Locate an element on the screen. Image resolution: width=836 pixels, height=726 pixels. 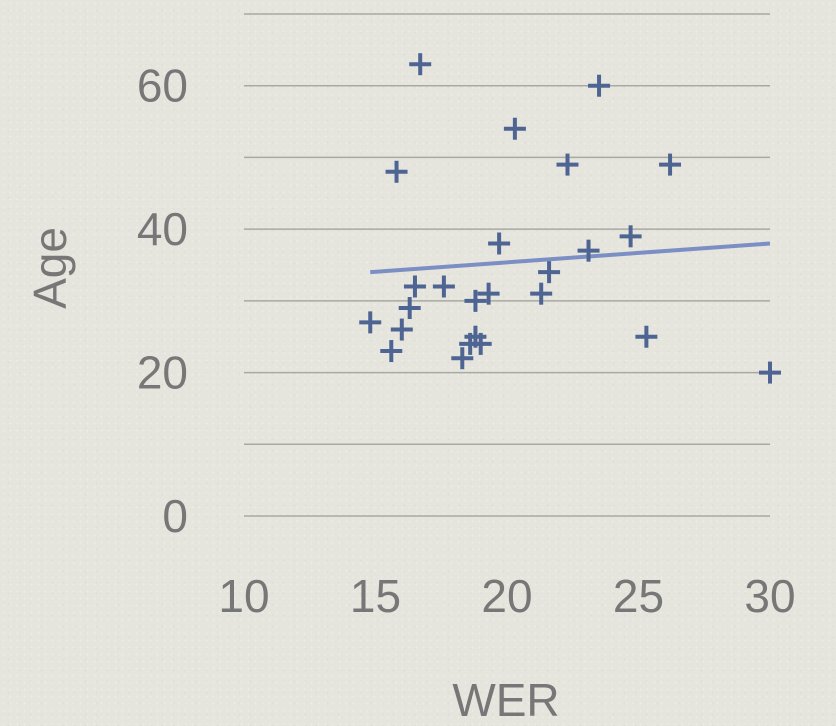
y-tick-label: 0 is located at coordinates (175, 516).